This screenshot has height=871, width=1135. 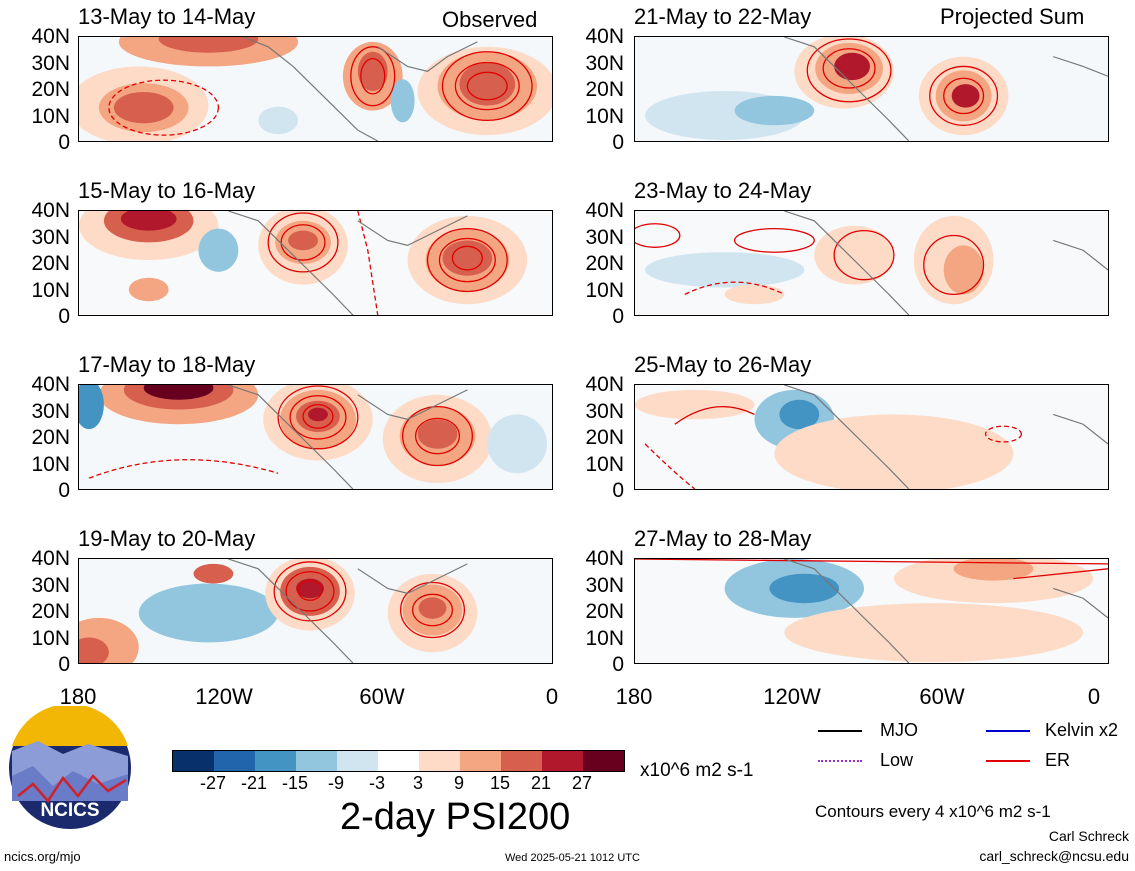 I want to click on author-email: carl_schreck@ncsu.edu, so click(x=1054, y=856).